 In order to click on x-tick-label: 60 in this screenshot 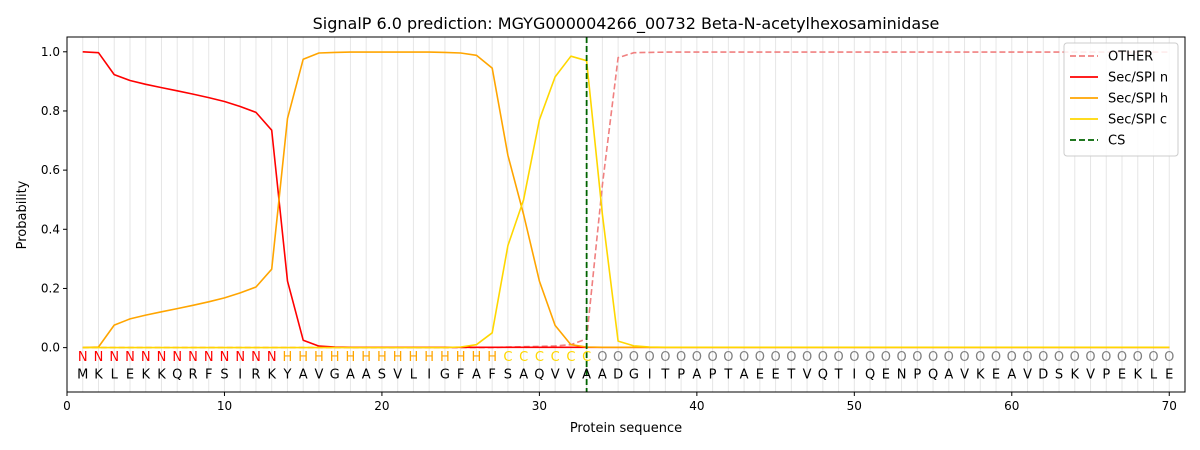, I will do `click(1011, 406)`.